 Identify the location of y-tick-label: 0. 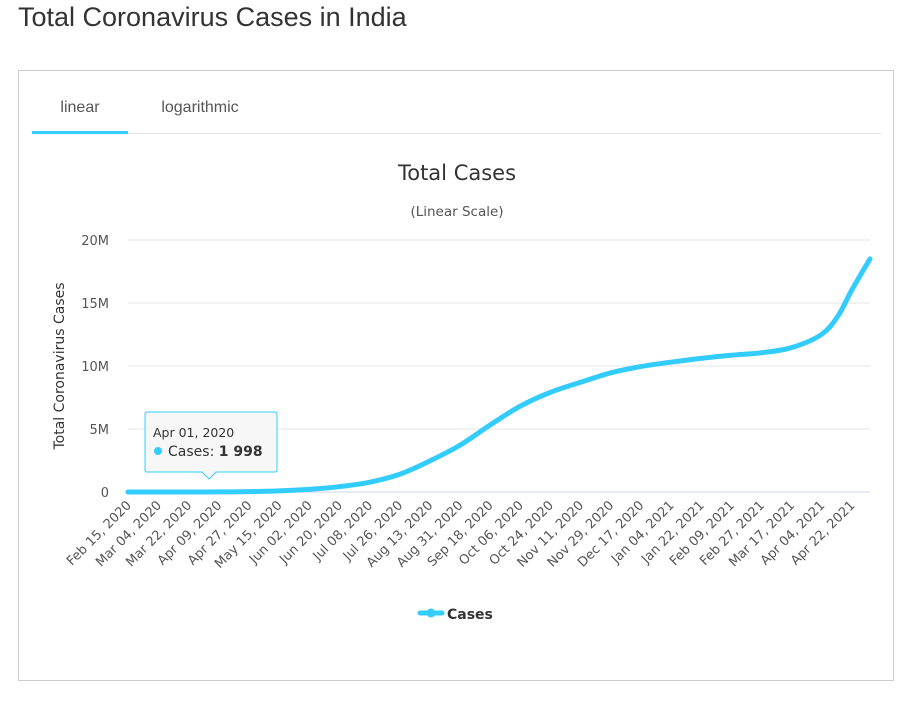
(105, 493).